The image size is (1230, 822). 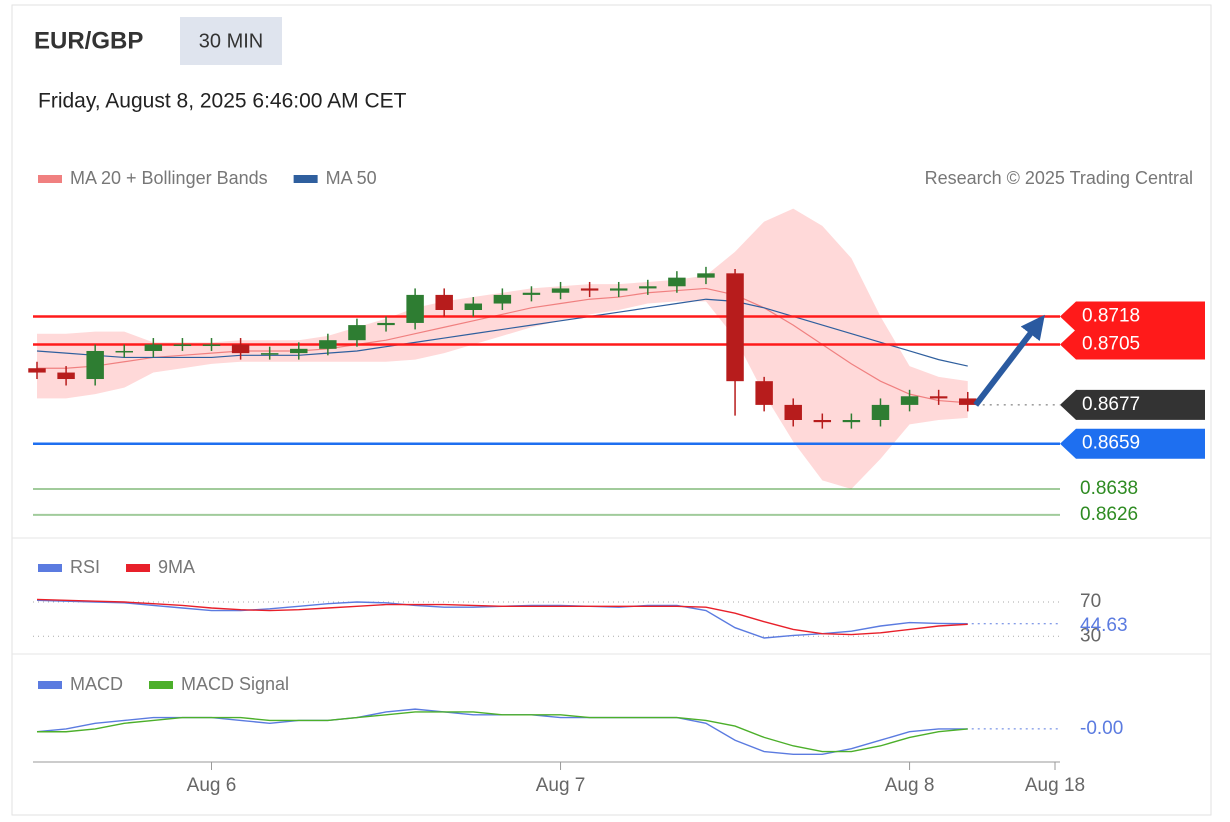 I want to click on timeframe-box, so click(x=231, y=41).